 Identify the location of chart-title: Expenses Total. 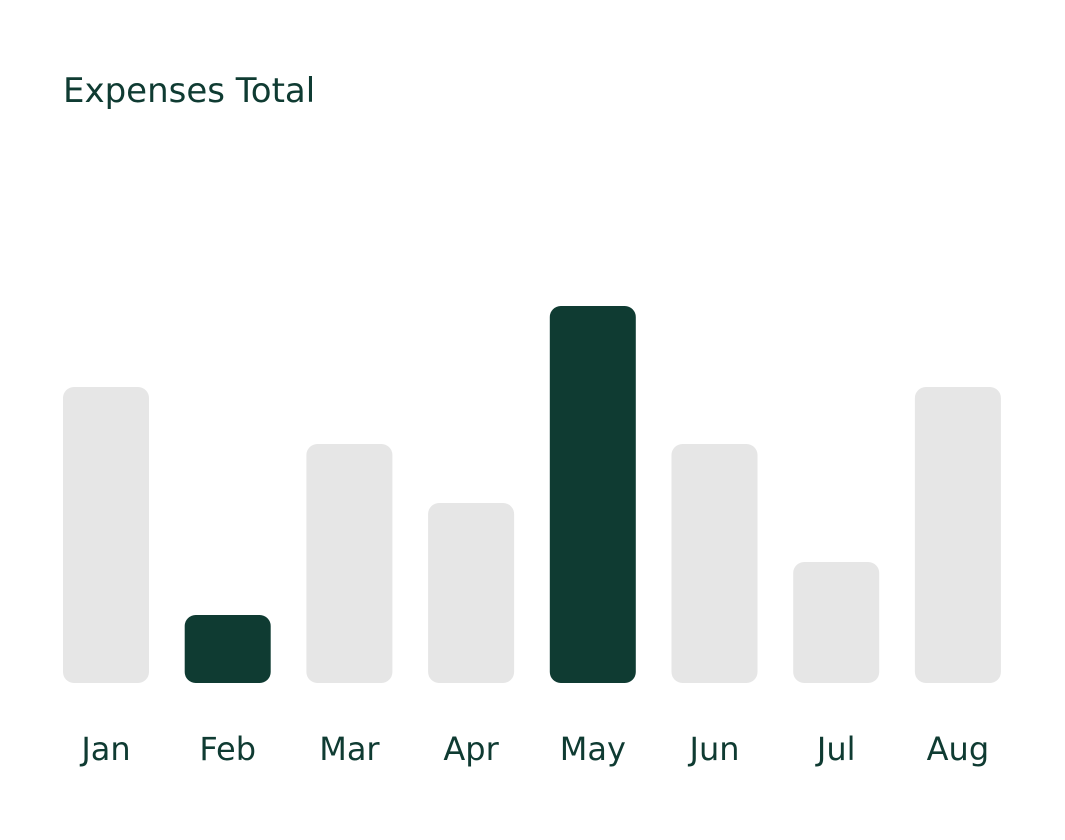
(189, 91).